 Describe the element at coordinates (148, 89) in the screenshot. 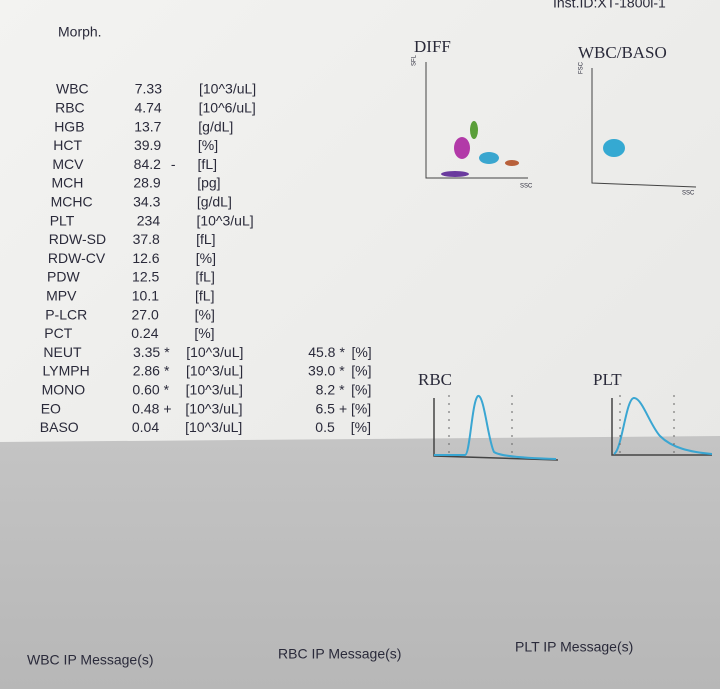

I see `test-value: 7.33` at that location.